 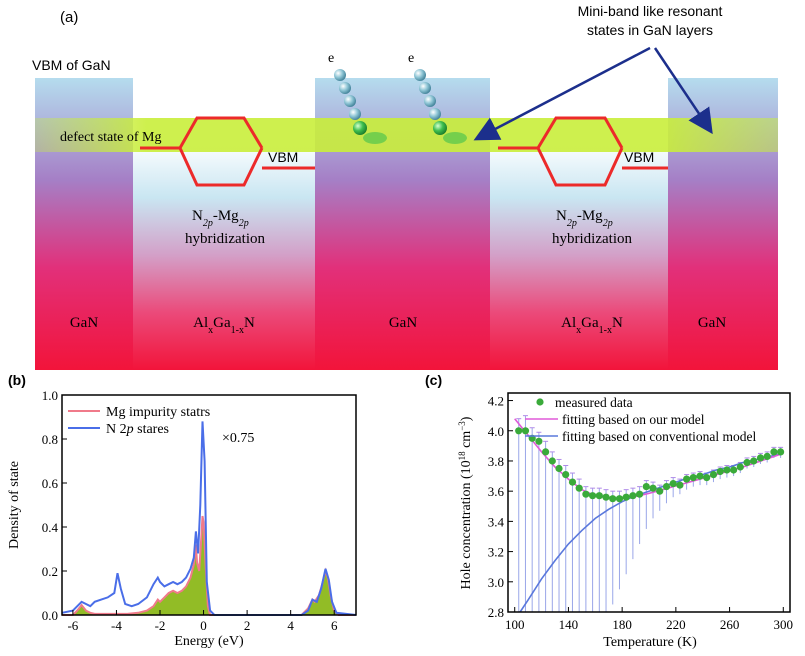 What do you see at coordinates (496, 491) in the screenshot?
I see `c-y-tick-label-4: 3.6` at bounding box center [496, 491].